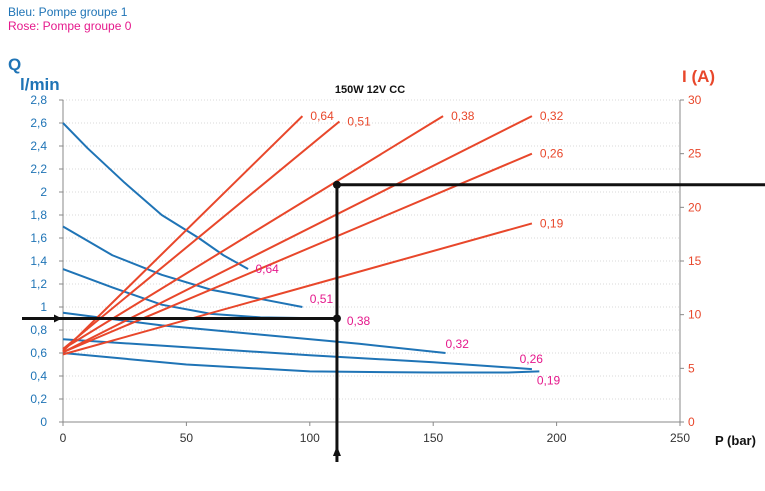 The image size is (765, 491). Describe the element at coordinates (38, 261) in the screenshot. I see `y-left-tick-label: 1,4` at that location.